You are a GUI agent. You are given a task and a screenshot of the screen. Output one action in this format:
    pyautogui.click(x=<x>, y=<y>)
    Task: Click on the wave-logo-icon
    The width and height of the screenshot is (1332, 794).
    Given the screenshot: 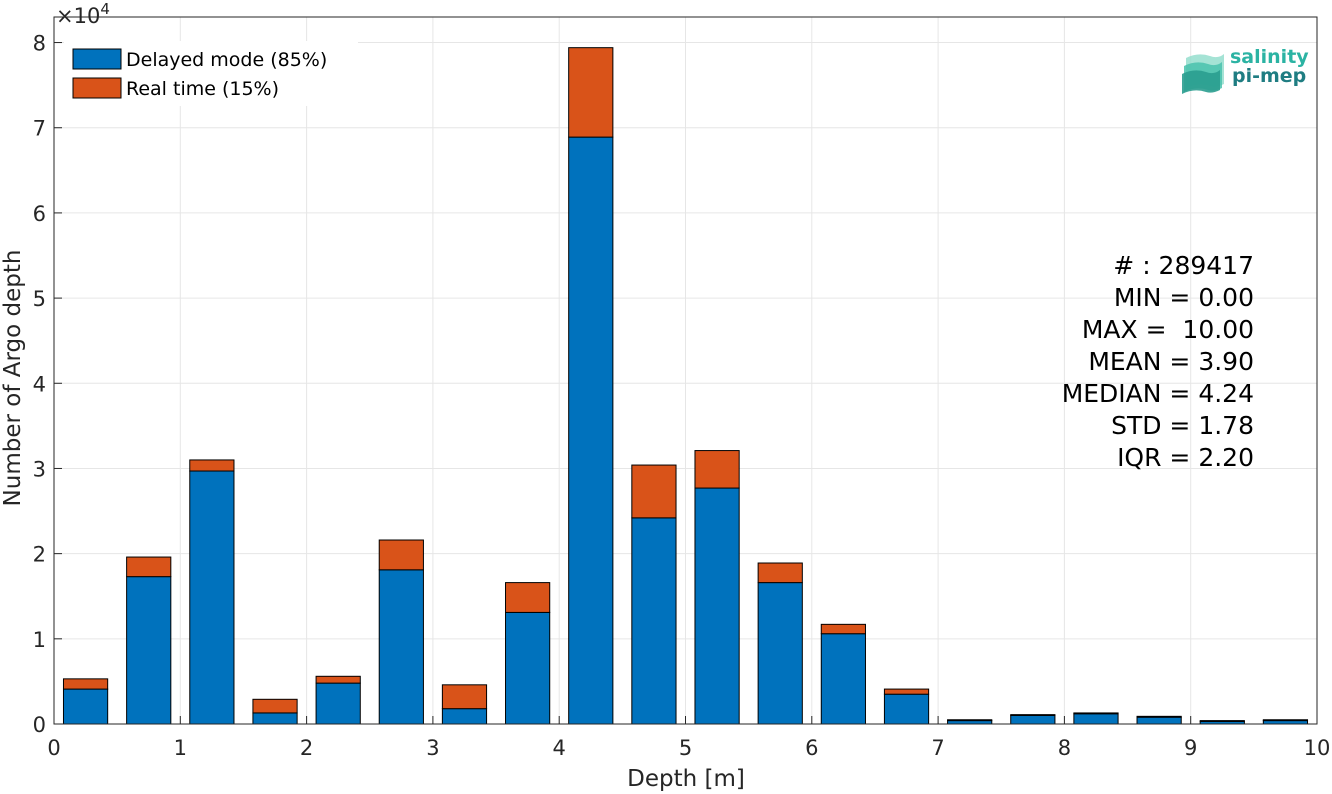 What is the action you would take?
    pyautogui.click(x=1203, y=74)
    